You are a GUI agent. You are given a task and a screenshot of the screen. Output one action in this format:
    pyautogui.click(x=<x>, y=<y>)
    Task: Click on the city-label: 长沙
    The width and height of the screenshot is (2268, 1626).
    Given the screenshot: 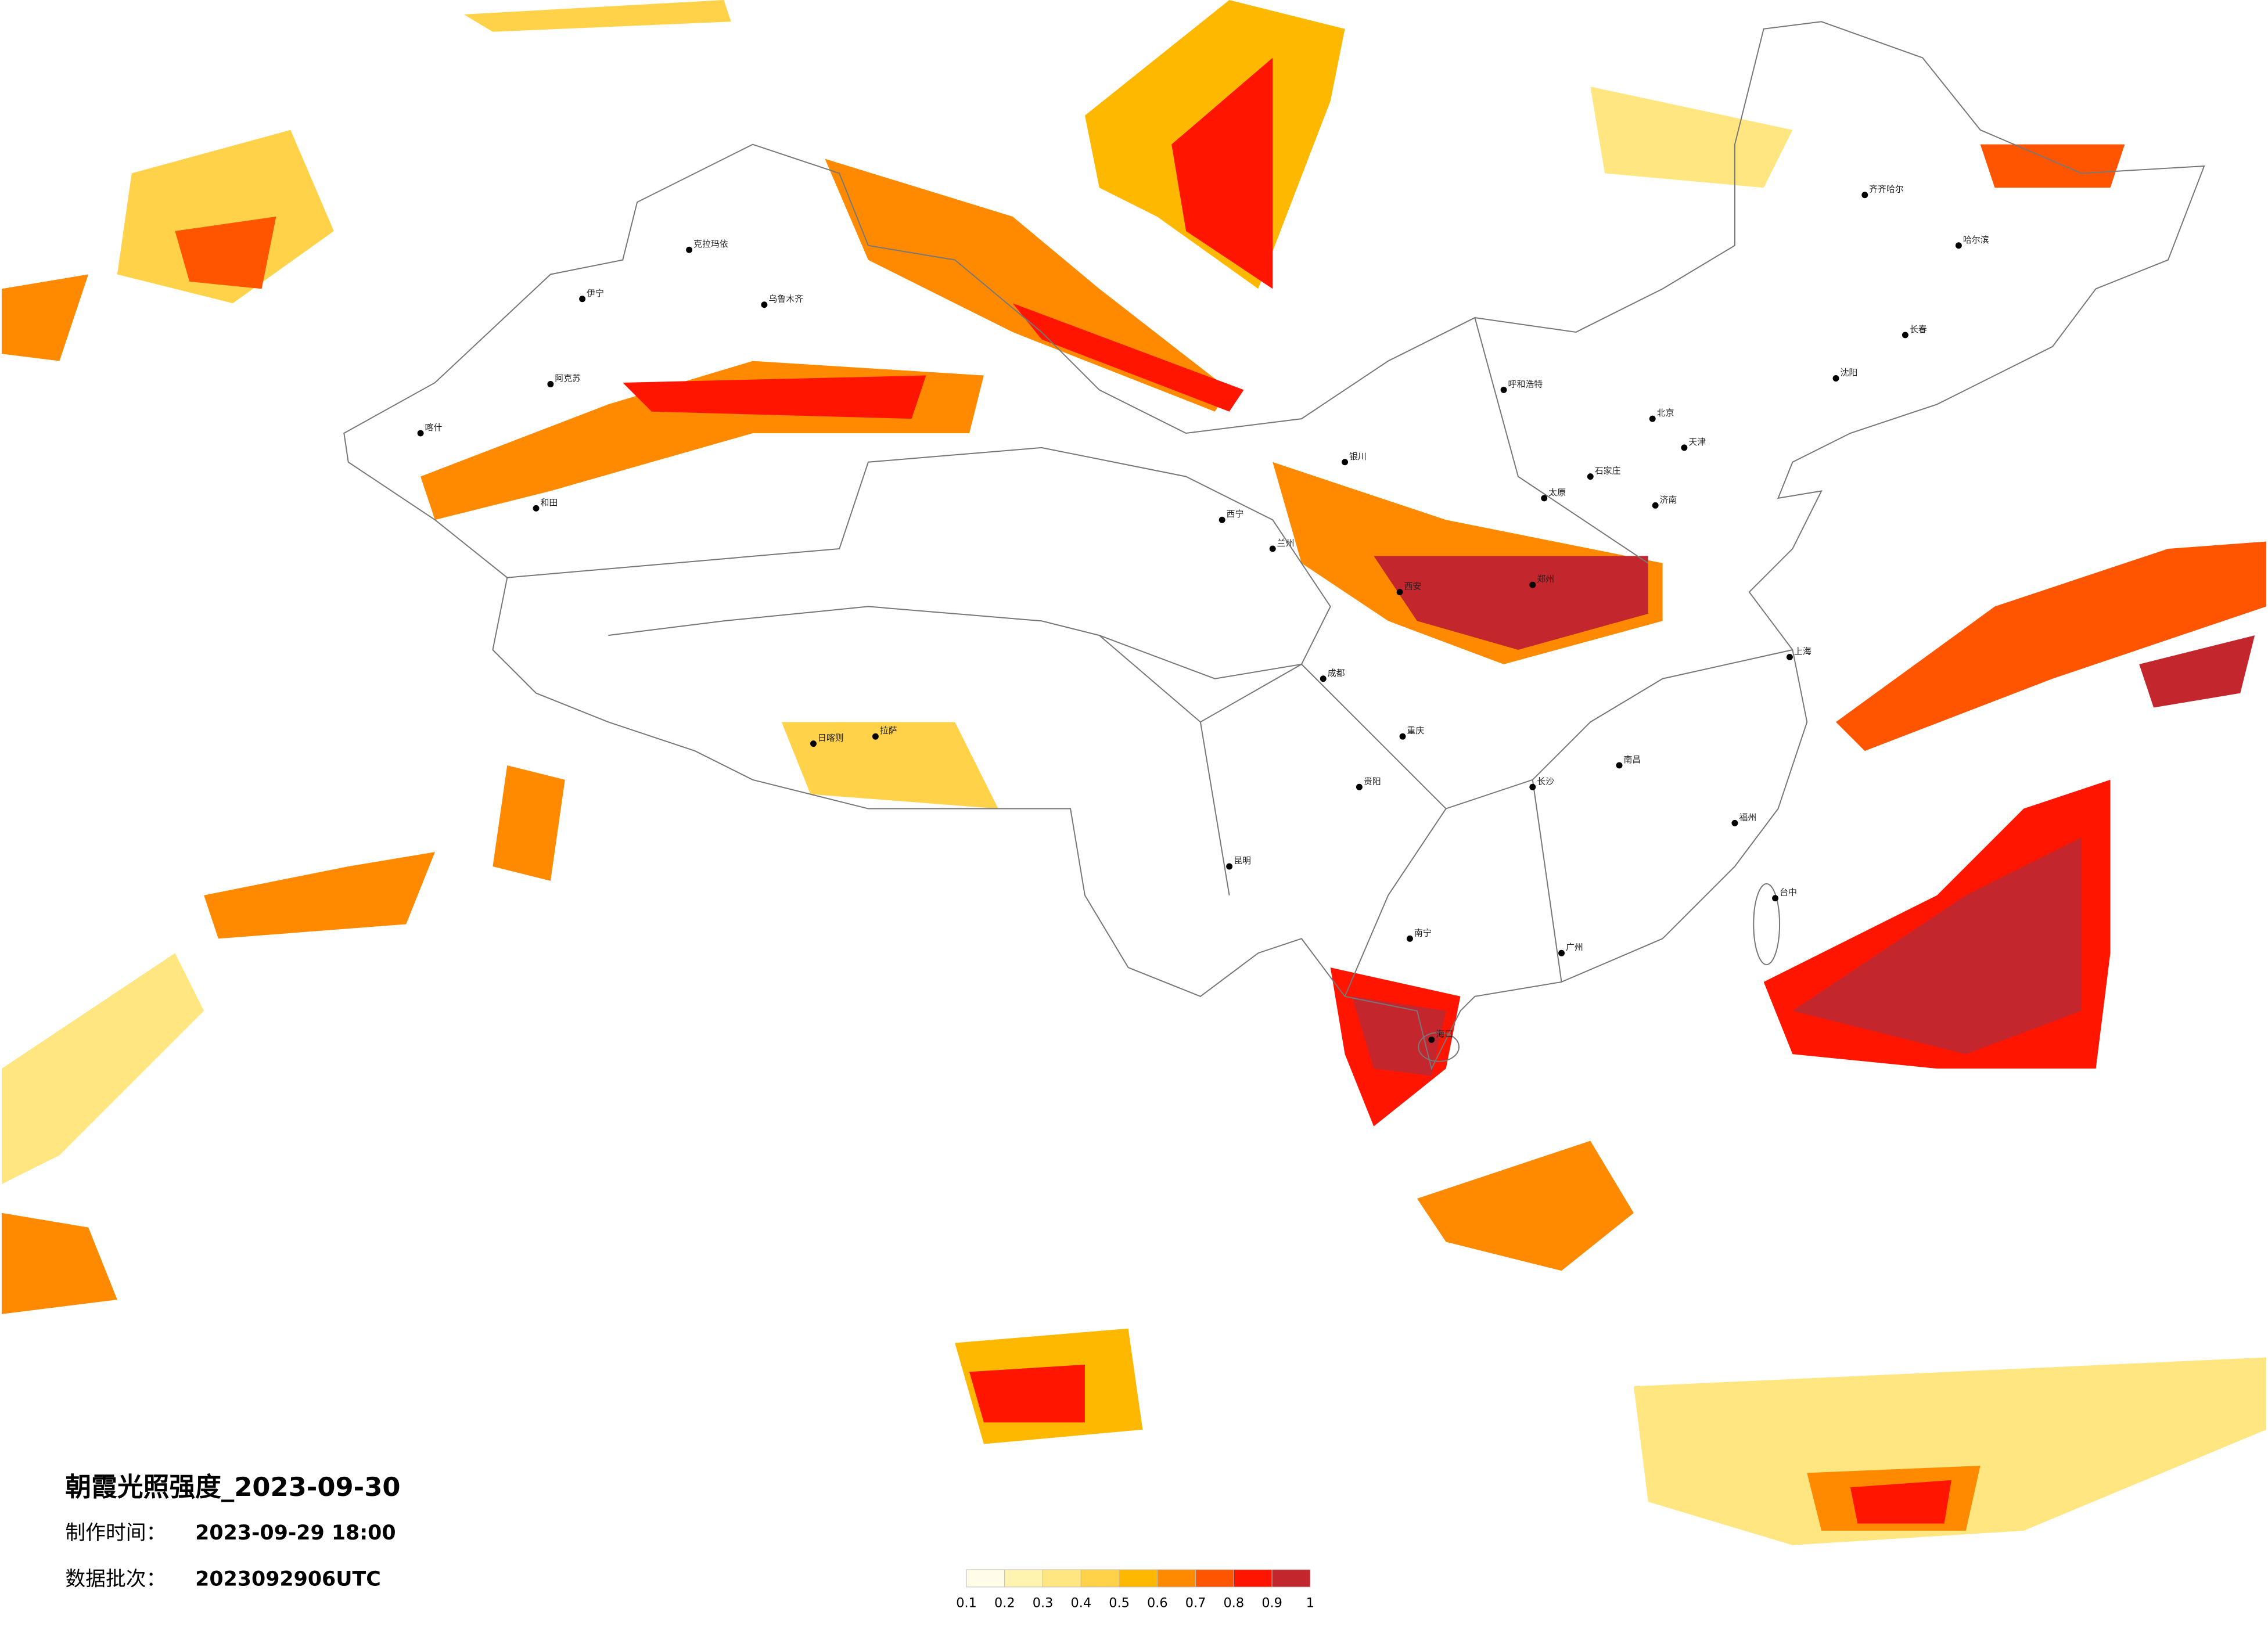 What is the action you would take?
    pyautogui.click(x=1545, y=781)
    